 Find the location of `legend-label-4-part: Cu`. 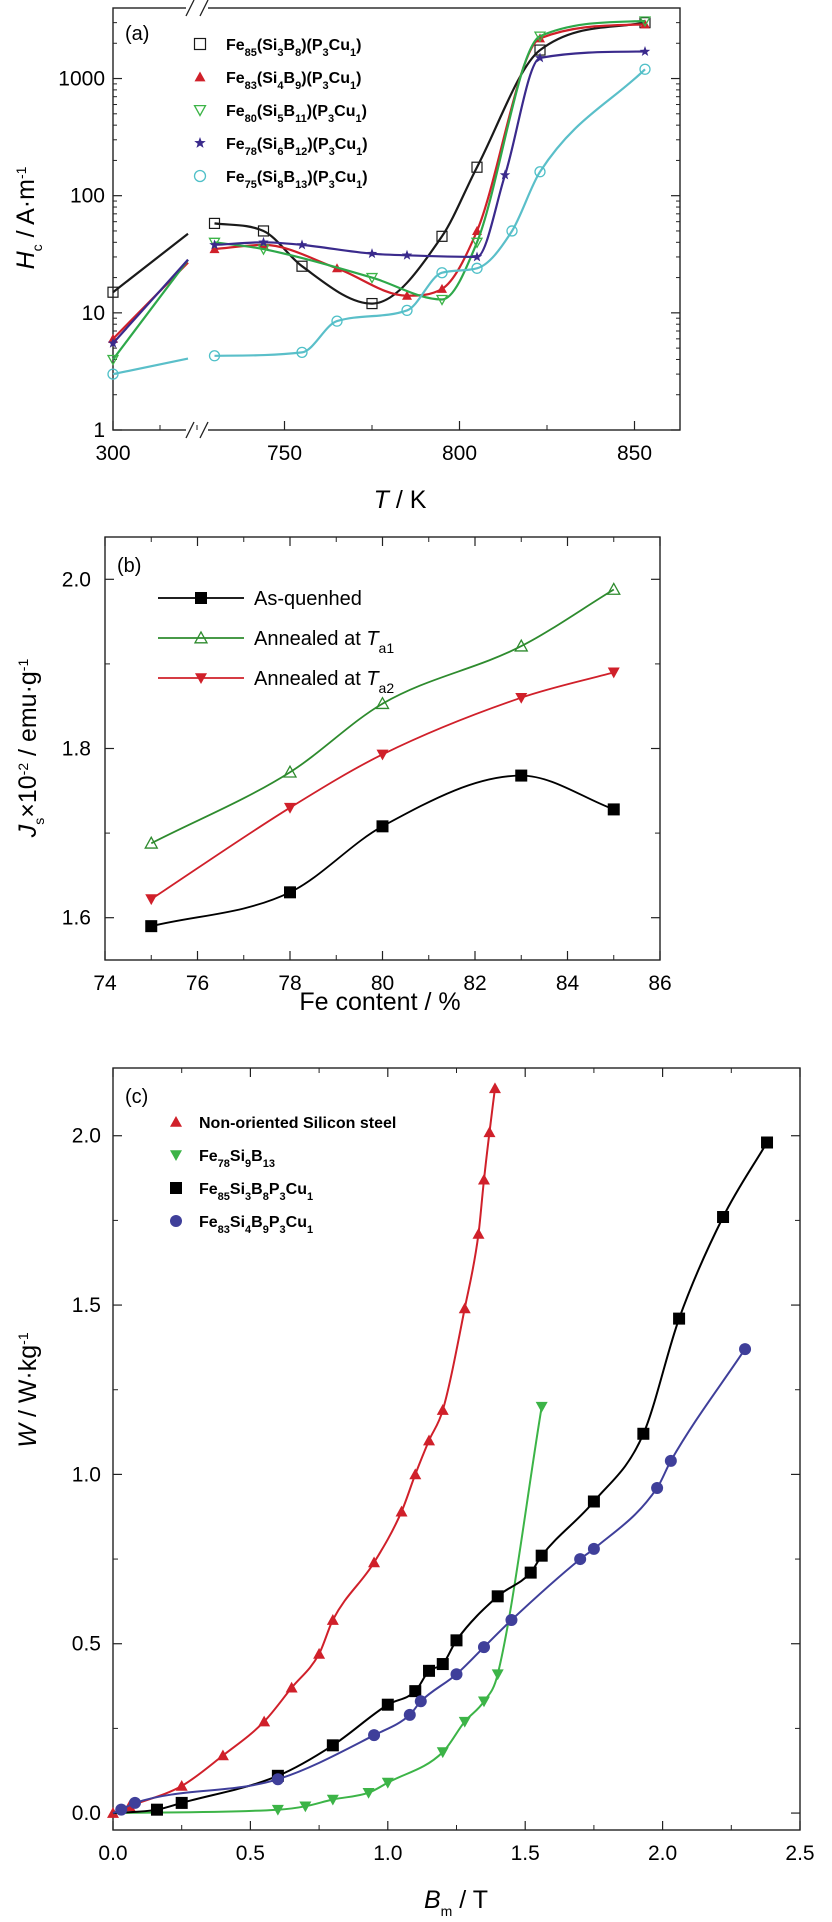

legend-label-4-part: Cu is located at coordinates (345, 177).